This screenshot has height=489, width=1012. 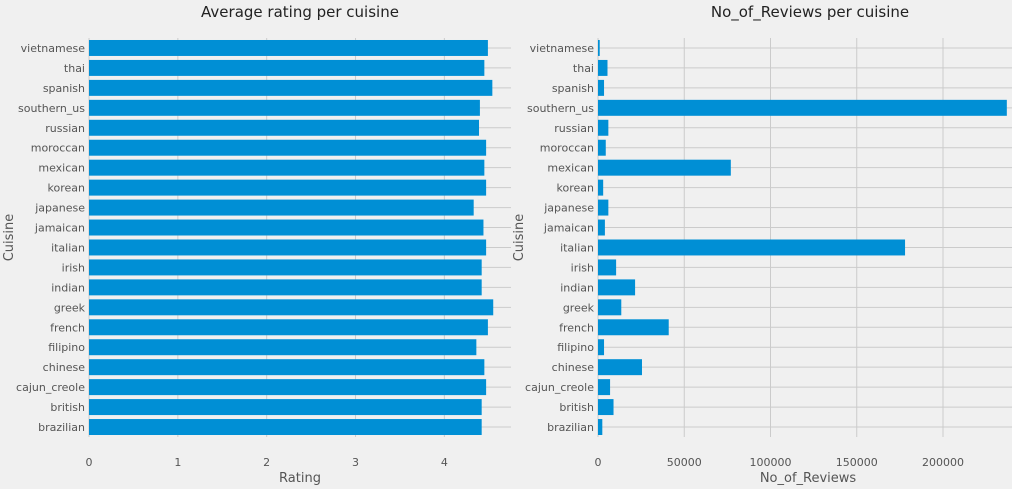 What do you see at coordinates (444, 462) in the screenshot?
I see `x-tick-label: 4` at bounding box center [444, 462].